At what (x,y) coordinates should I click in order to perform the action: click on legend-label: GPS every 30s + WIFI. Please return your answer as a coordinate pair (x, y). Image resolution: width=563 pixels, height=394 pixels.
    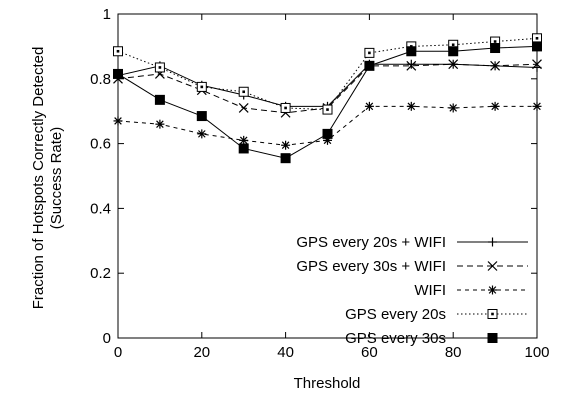
    Looking at the image, I should click on (371, 266).